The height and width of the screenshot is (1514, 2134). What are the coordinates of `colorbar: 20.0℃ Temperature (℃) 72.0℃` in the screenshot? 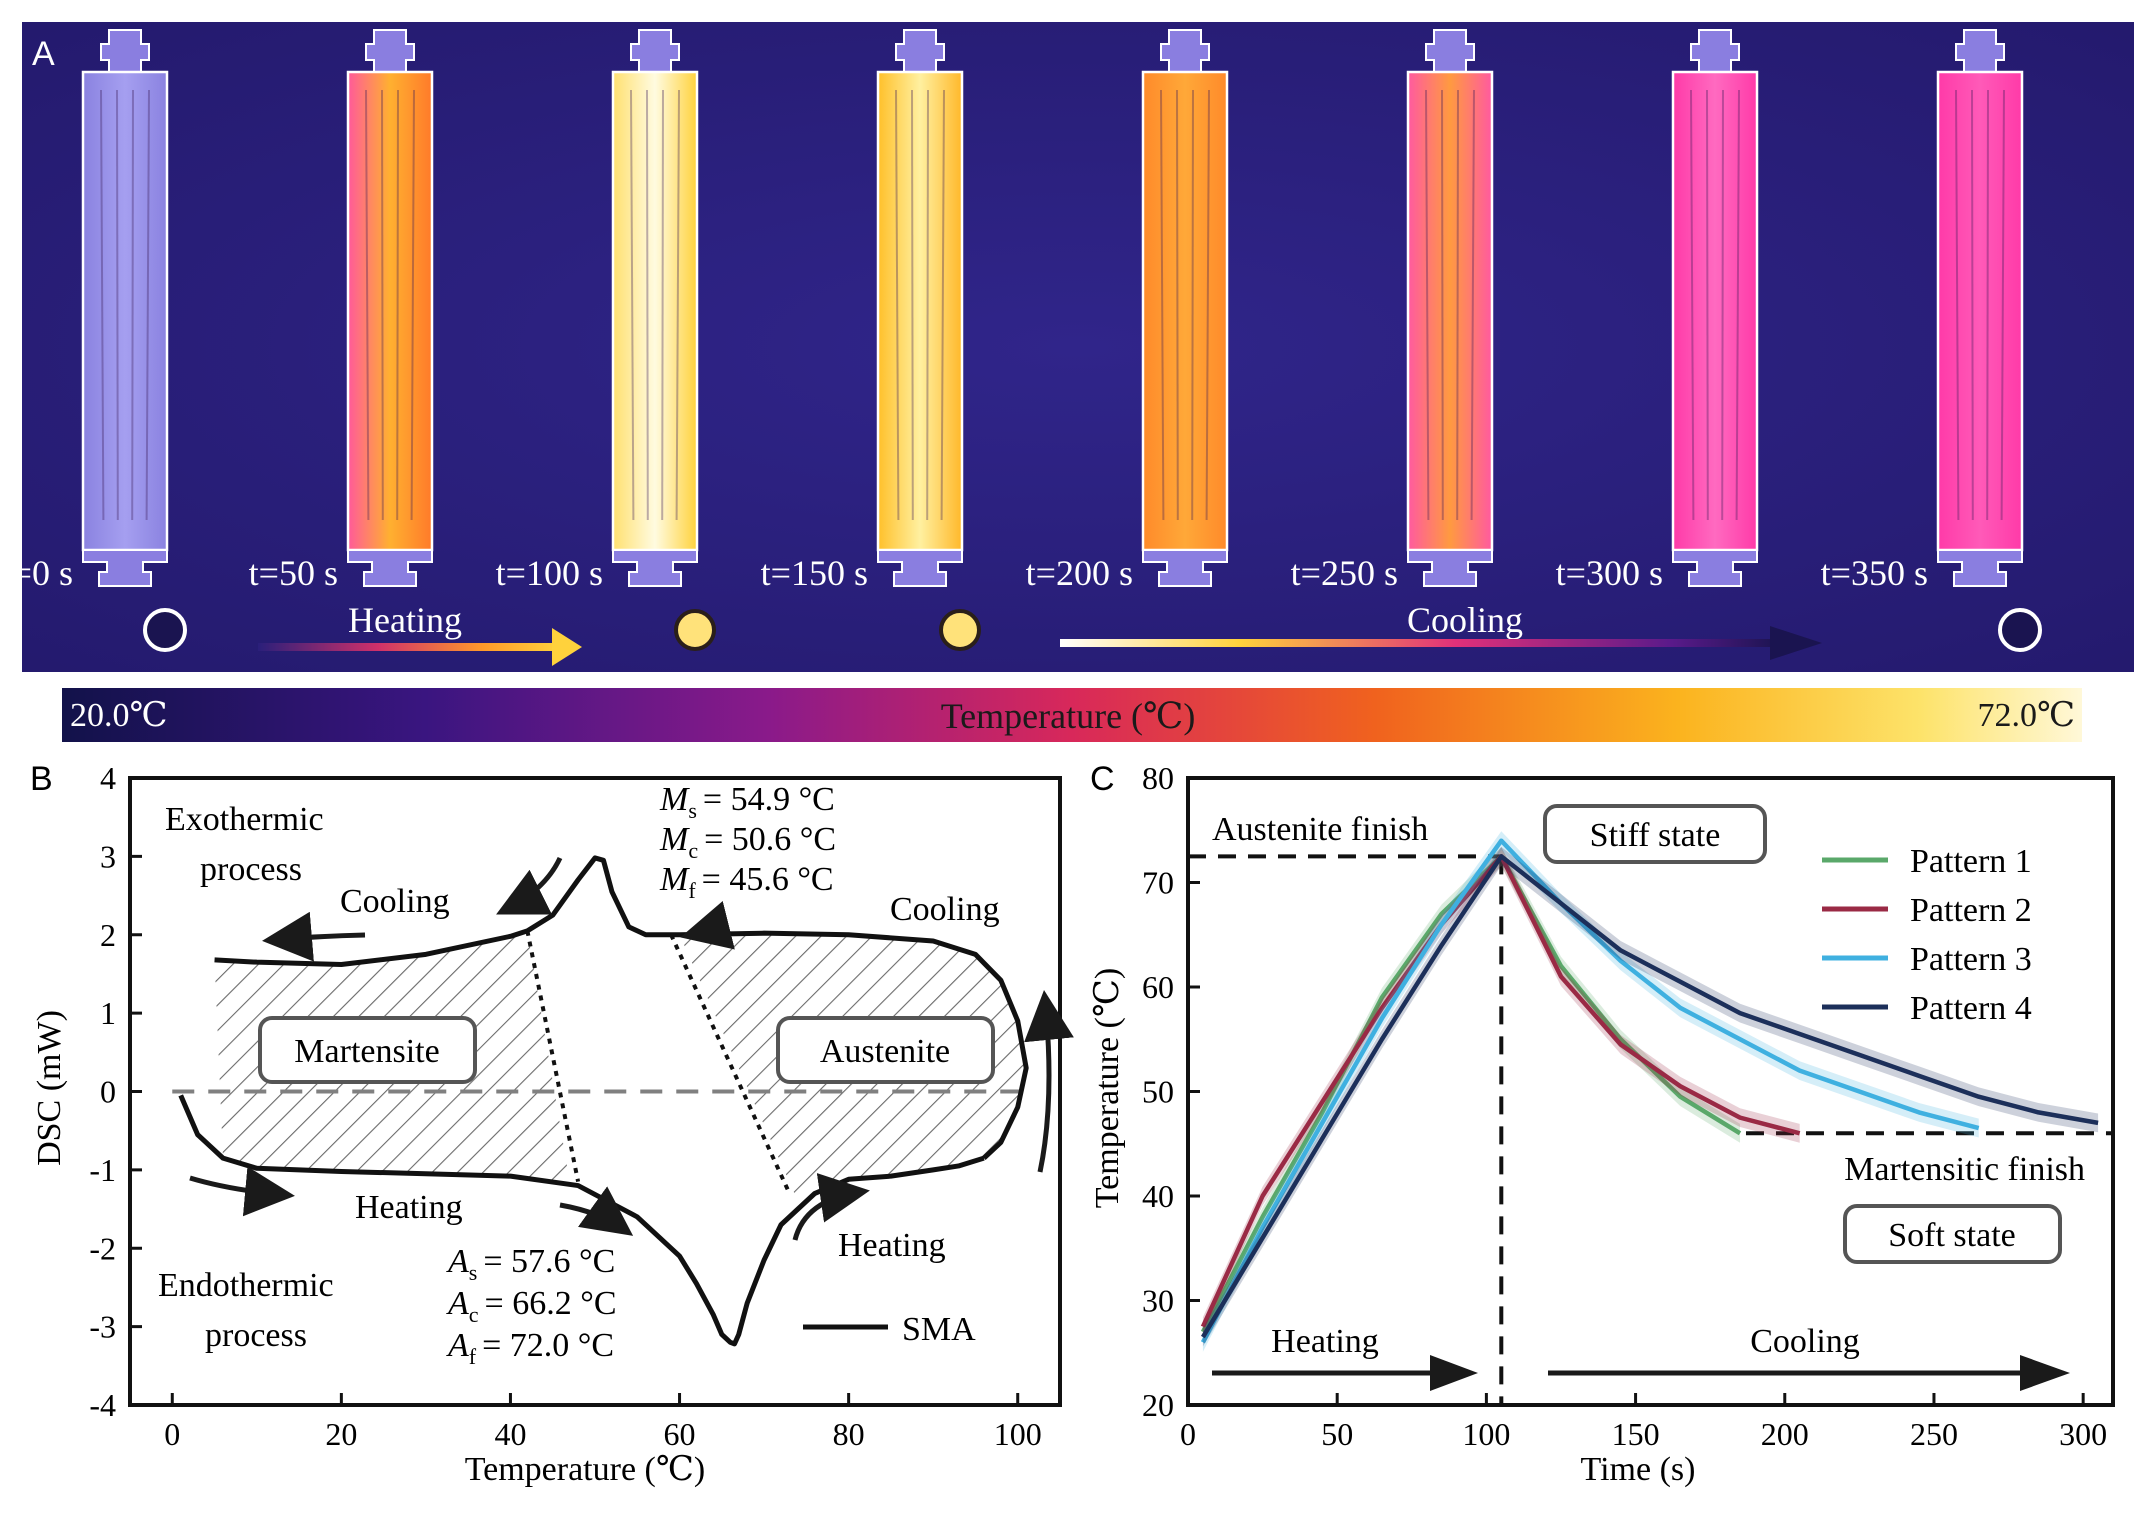 It's located at (1072, 715).